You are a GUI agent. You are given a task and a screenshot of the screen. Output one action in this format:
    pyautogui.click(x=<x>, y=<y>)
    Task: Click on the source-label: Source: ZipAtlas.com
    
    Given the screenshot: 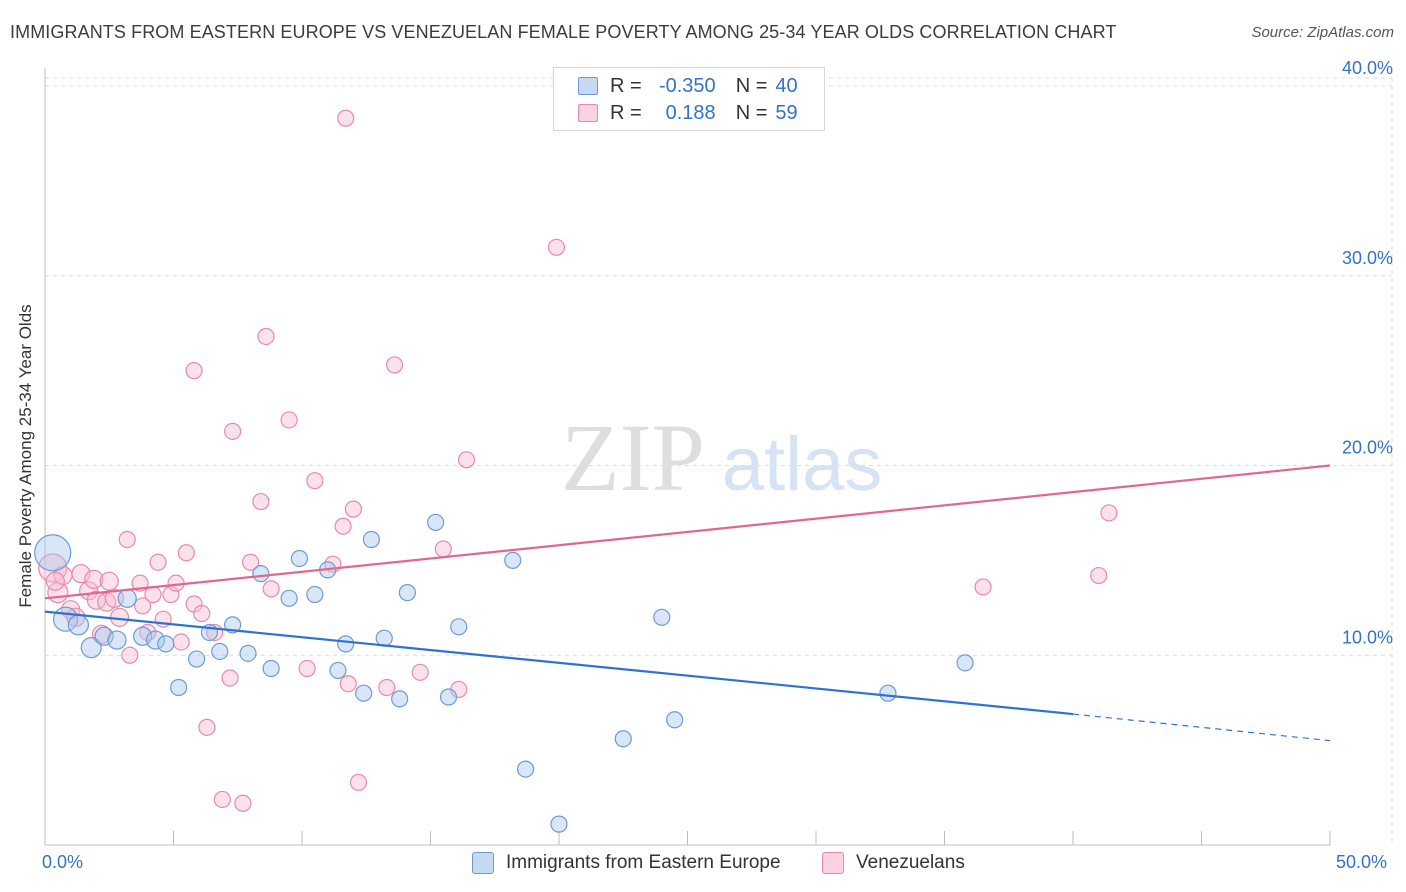 What is the action you would take?
    pyautogui.click(x=1322, y=32)
    